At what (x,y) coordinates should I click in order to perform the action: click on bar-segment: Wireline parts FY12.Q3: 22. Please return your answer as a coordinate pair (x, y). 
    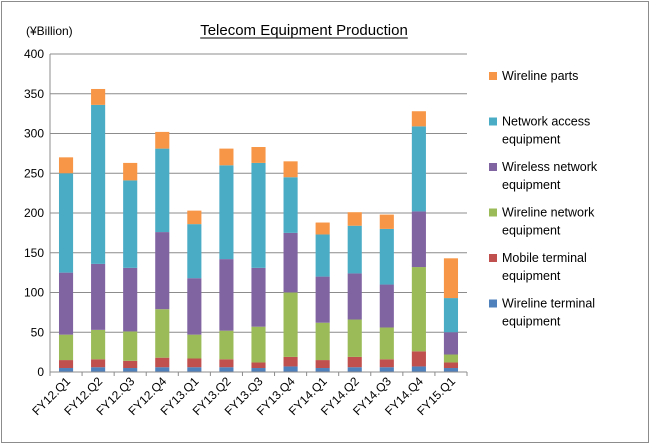
    Looking at the image, I should click on (130, 171).